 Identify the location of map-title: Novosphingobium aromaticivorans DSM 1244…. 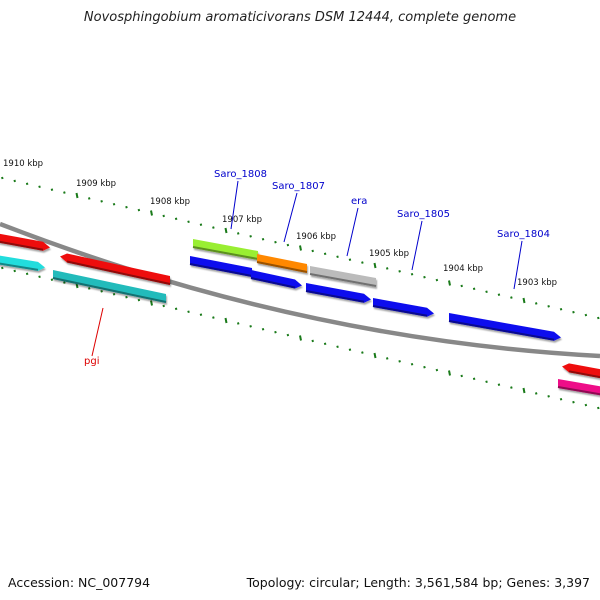
(300, 17).